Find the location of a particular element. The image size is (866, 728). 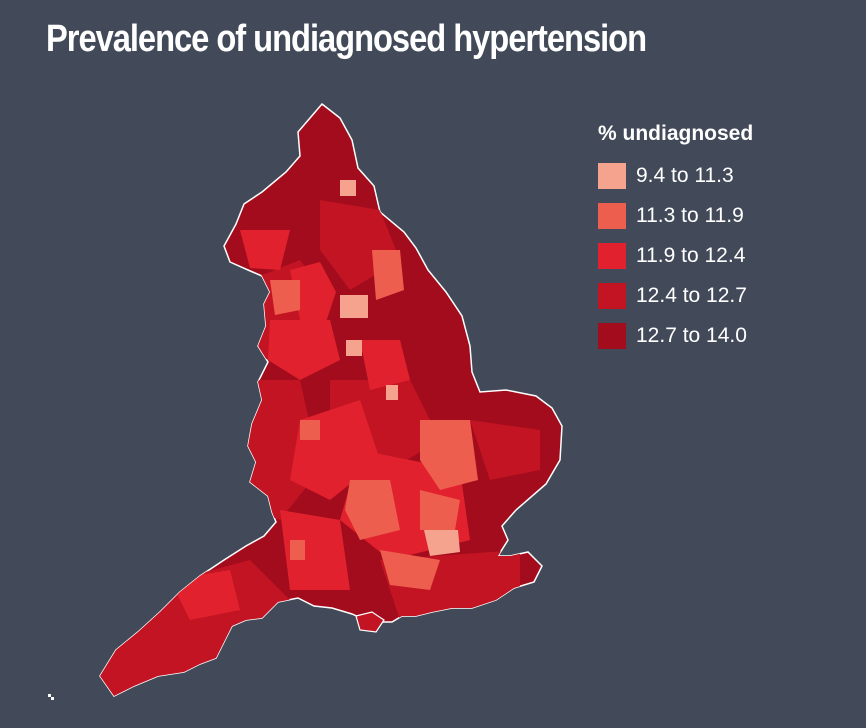

isles-of-scilly is located at coordinates (51, 697).